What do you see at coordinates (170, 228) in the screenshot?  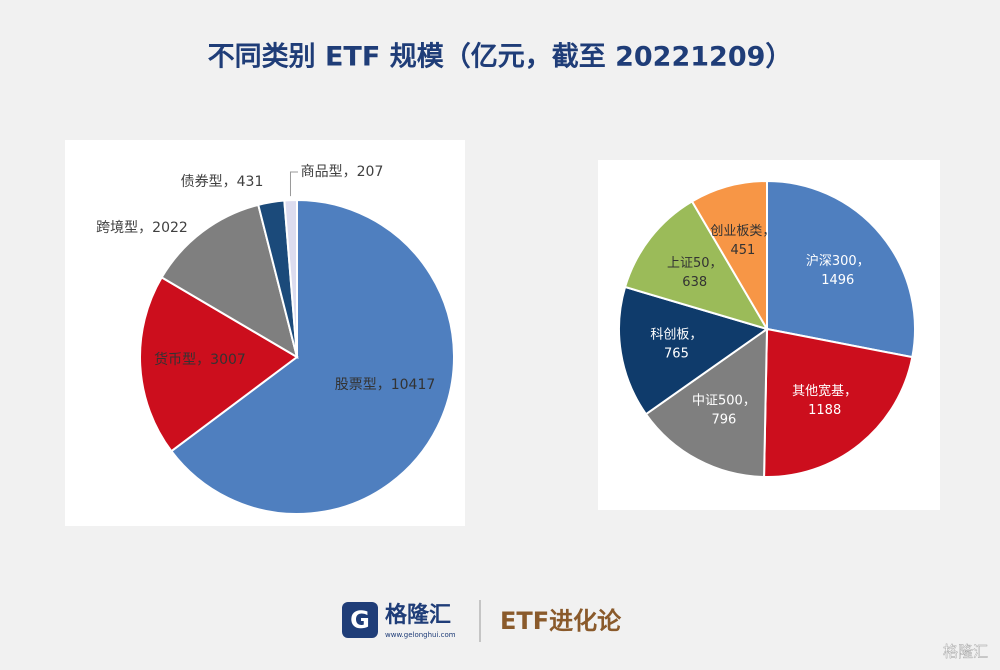 I see `label-value: 2022` at bounding box center [170, 228].